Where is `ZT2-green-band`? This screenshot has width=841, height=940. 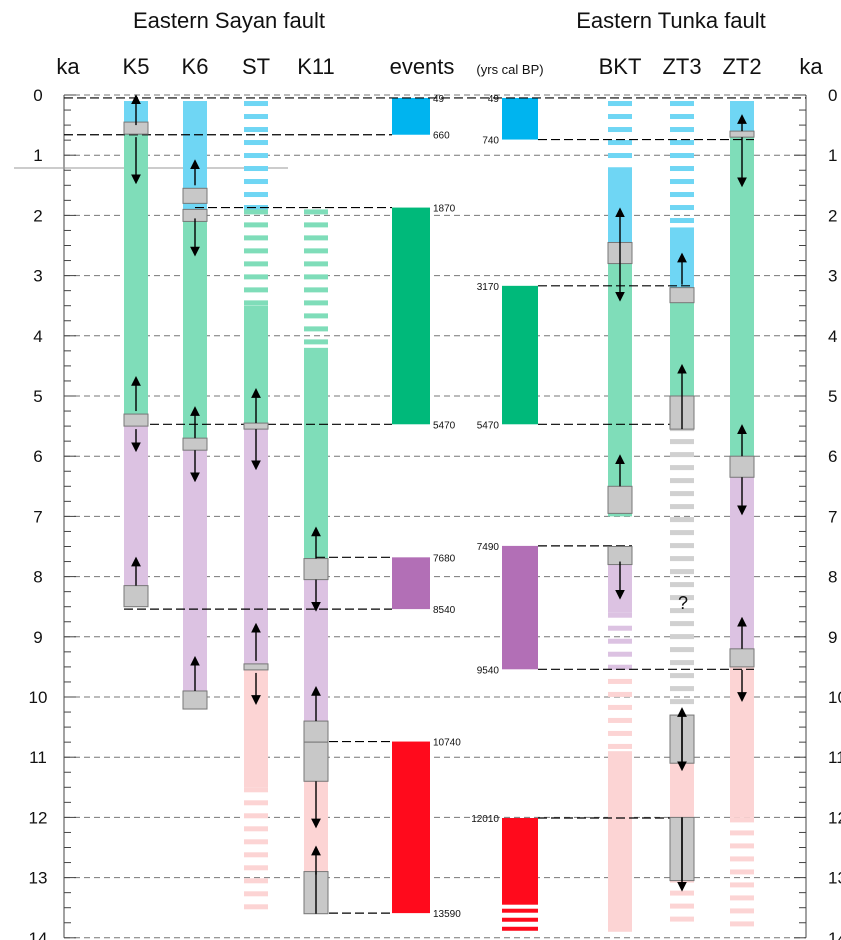
ZT2-green-band is located at coordinates (742, 306).